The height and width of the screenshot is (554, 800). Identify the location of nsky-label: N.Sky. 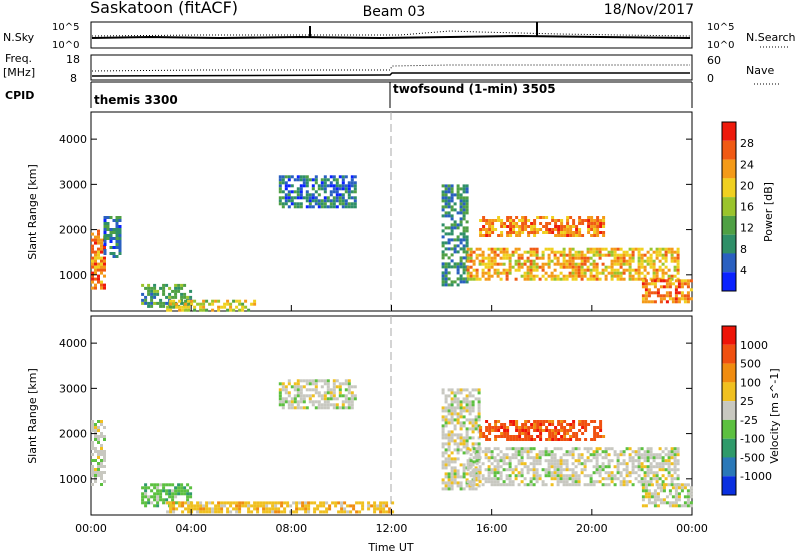
(19, 37).